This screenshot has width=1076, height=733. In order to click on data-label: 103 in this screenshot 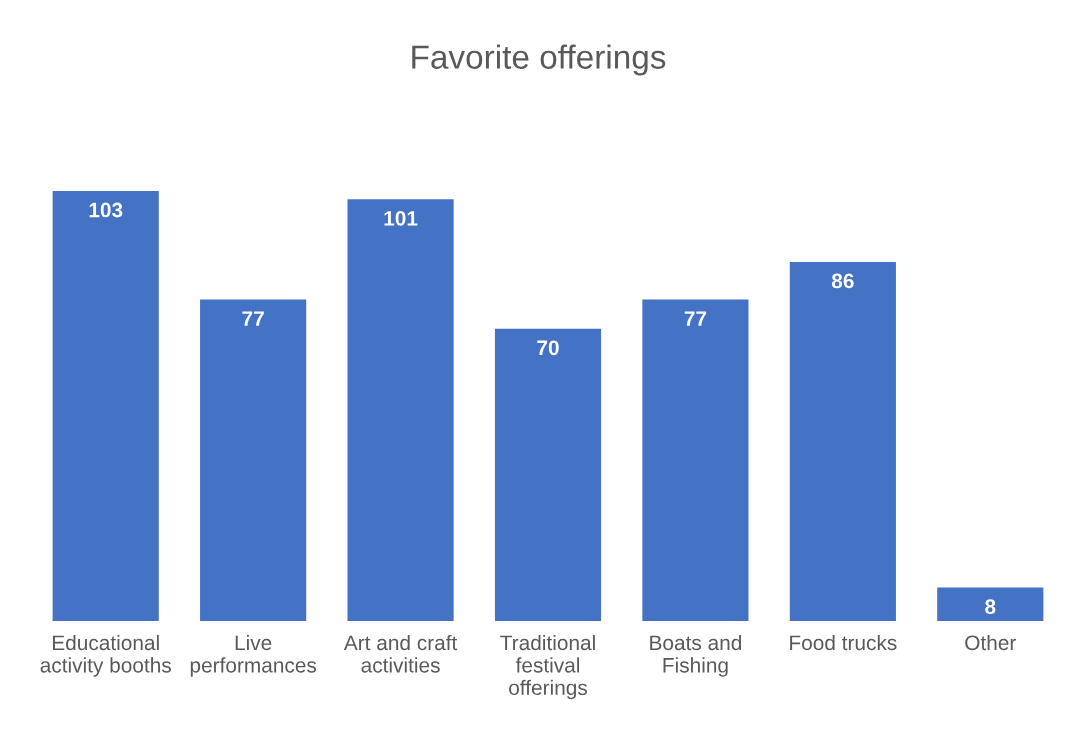, I will do `click(106, 210)`.